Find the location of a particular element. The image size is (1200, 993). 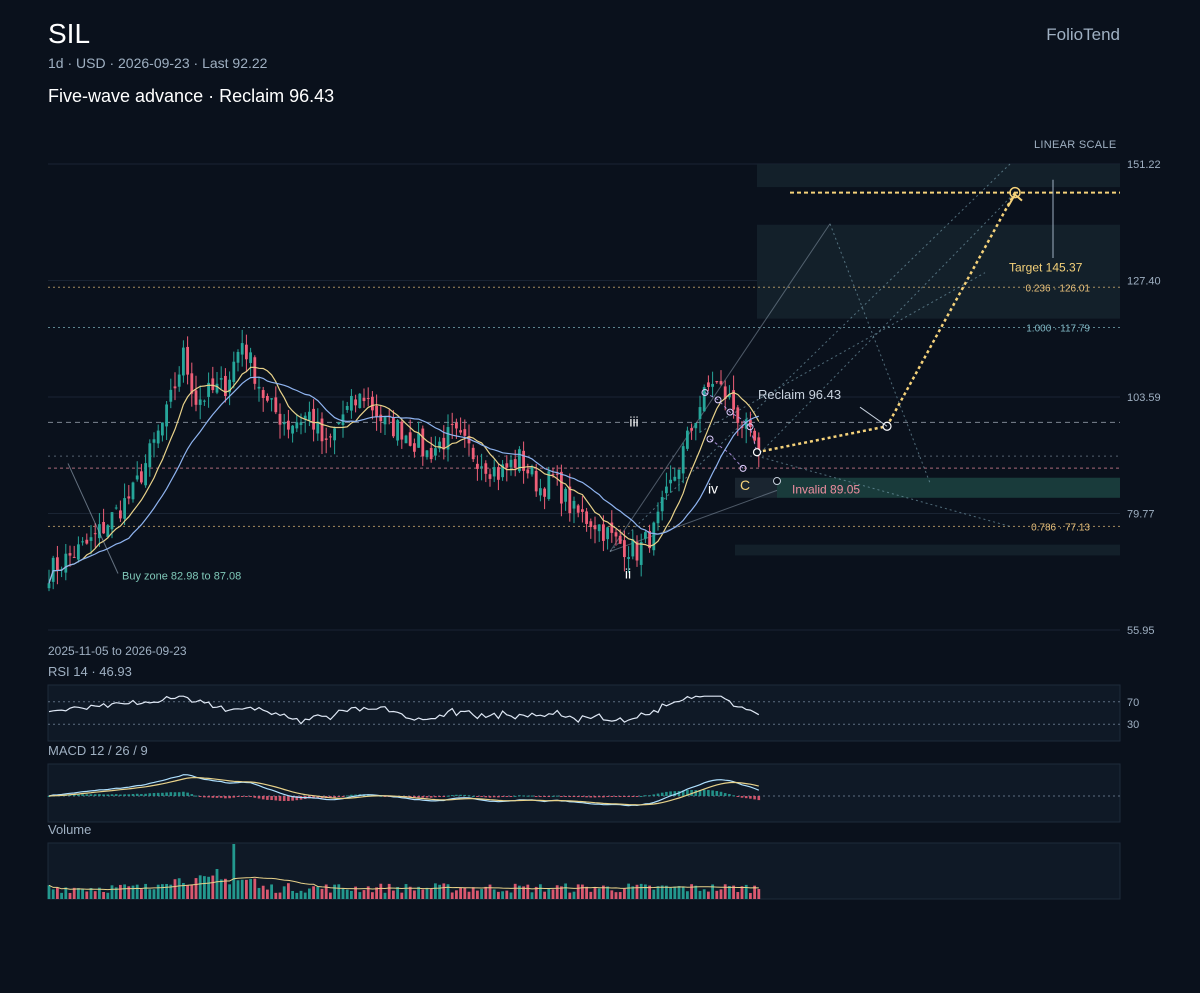

y-tick-label: 151.22 is located at coordinates (1144, 165).